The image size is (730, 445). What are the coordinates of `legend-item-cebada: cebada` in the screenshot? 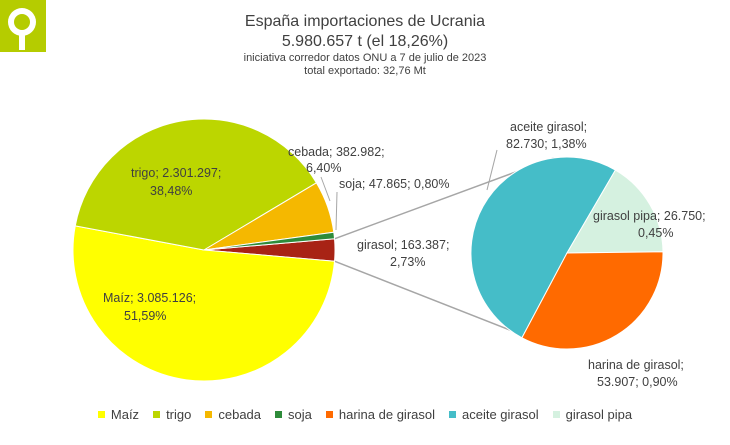 It's located at (233, 414).